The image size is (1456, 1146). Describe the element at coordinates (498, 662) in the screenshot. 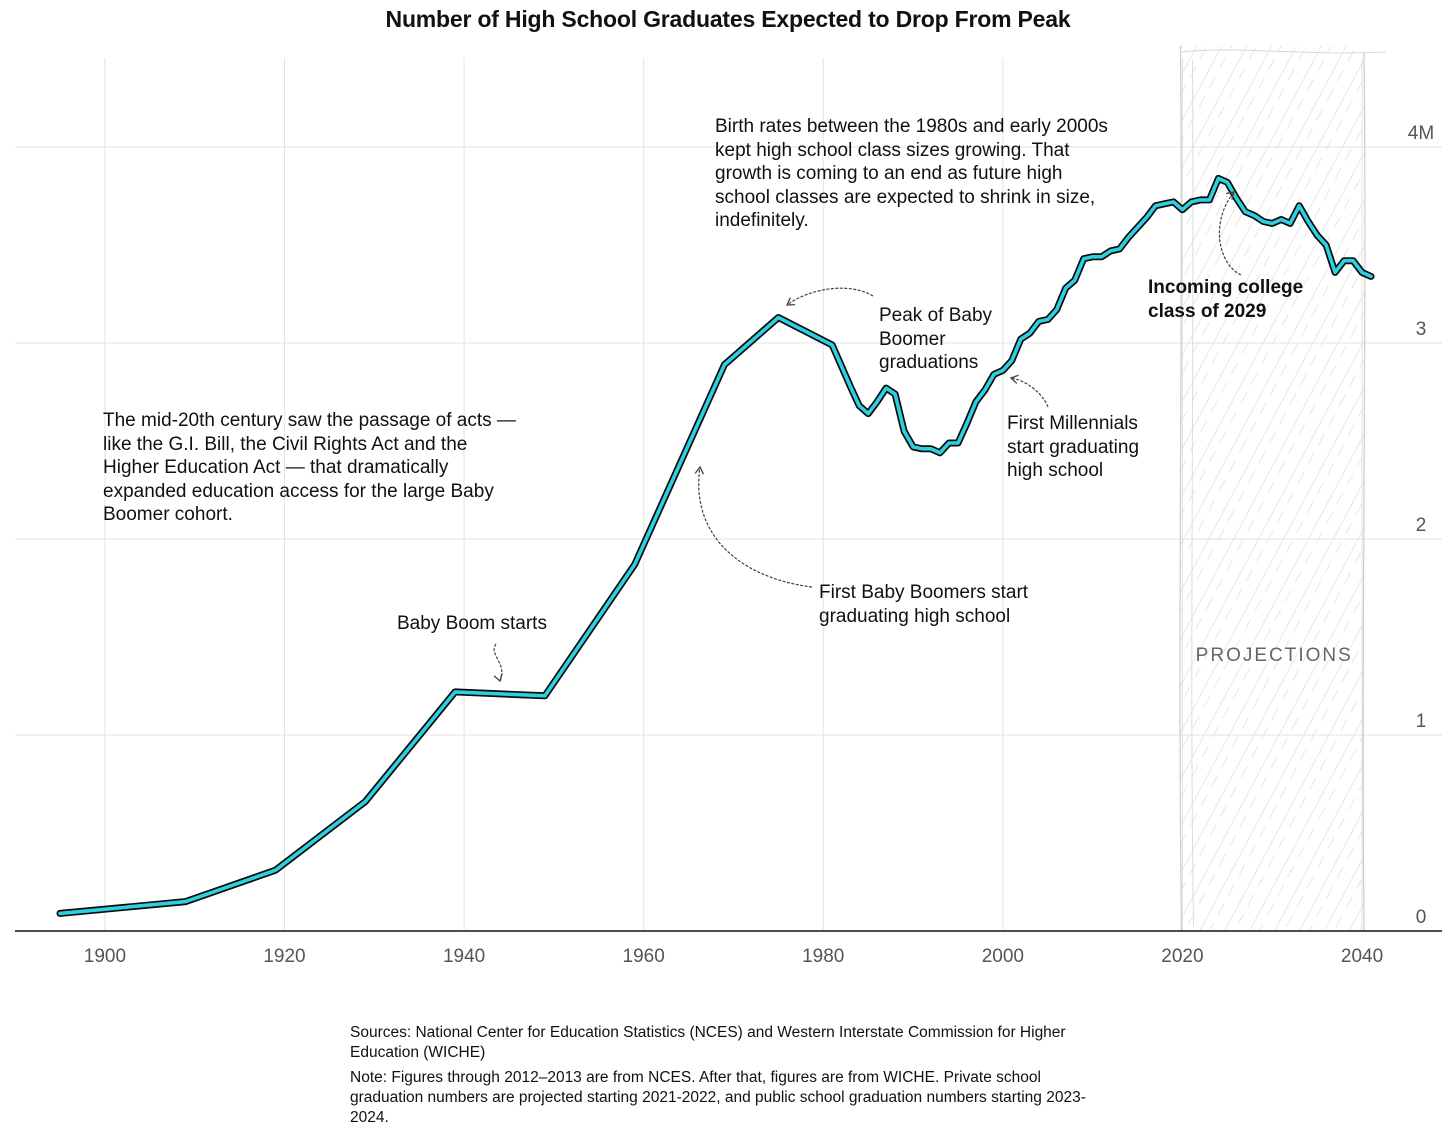

I see `arrow-baby-boom` at that location.